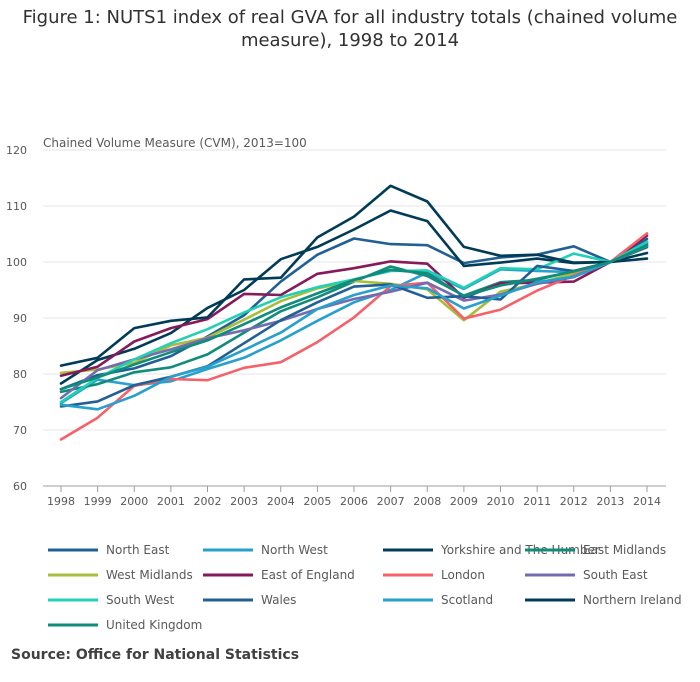 The image size is (700, 682). I want to click on legend-item: Yorkshire and The Humber, so click(491, 550).